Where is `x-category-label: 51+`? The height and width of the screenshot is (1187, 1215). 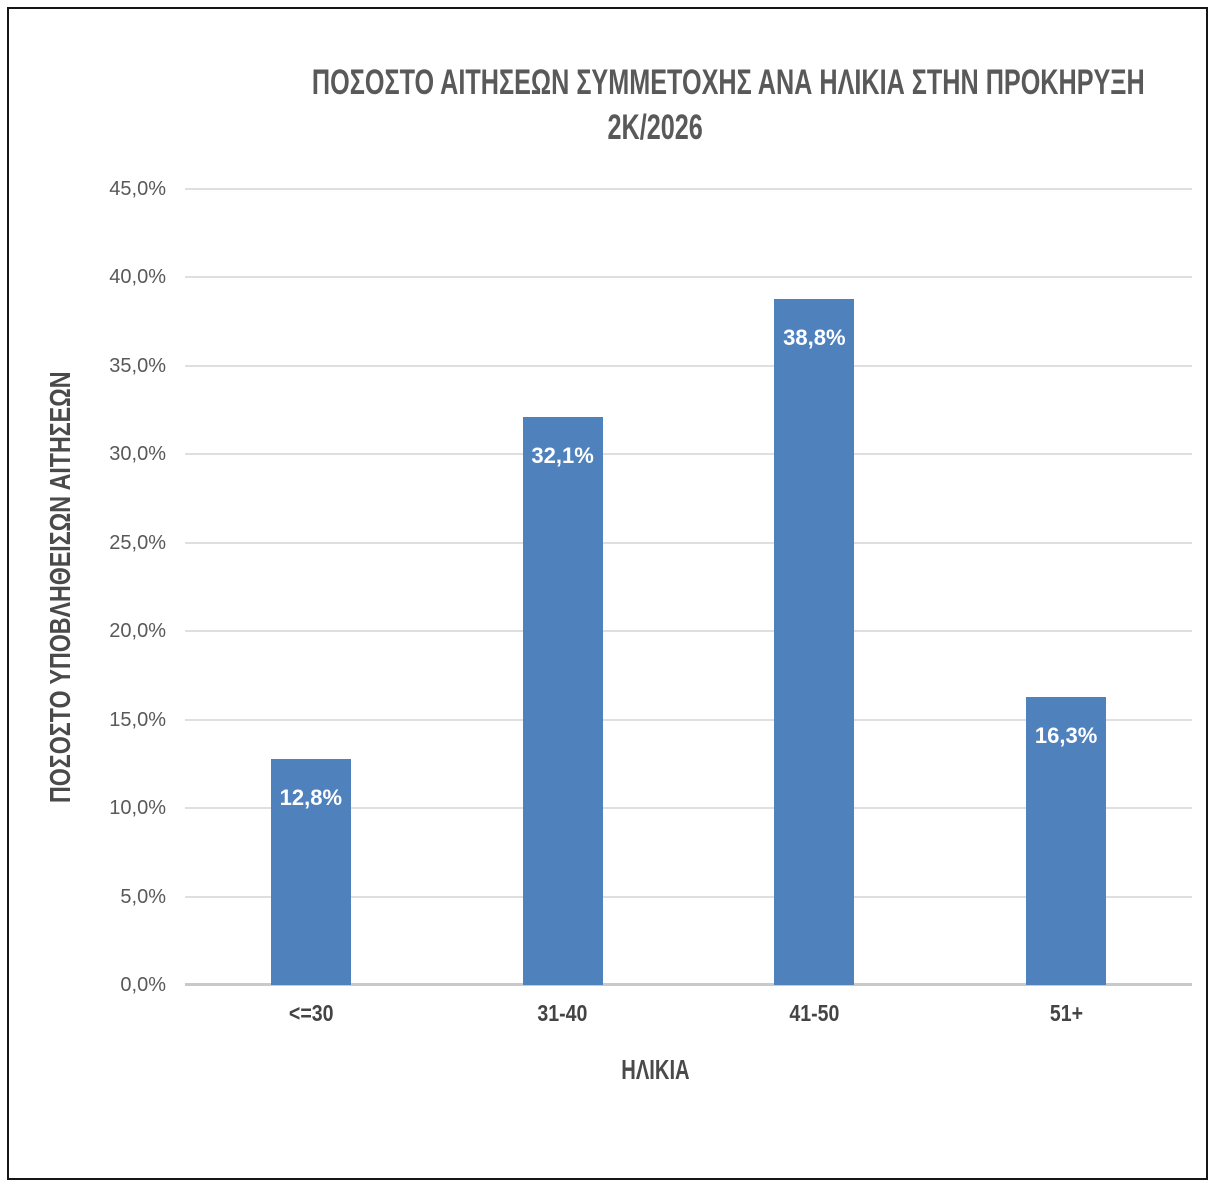 x-category-label: 51+ is located at coordinates (1066, 1013).